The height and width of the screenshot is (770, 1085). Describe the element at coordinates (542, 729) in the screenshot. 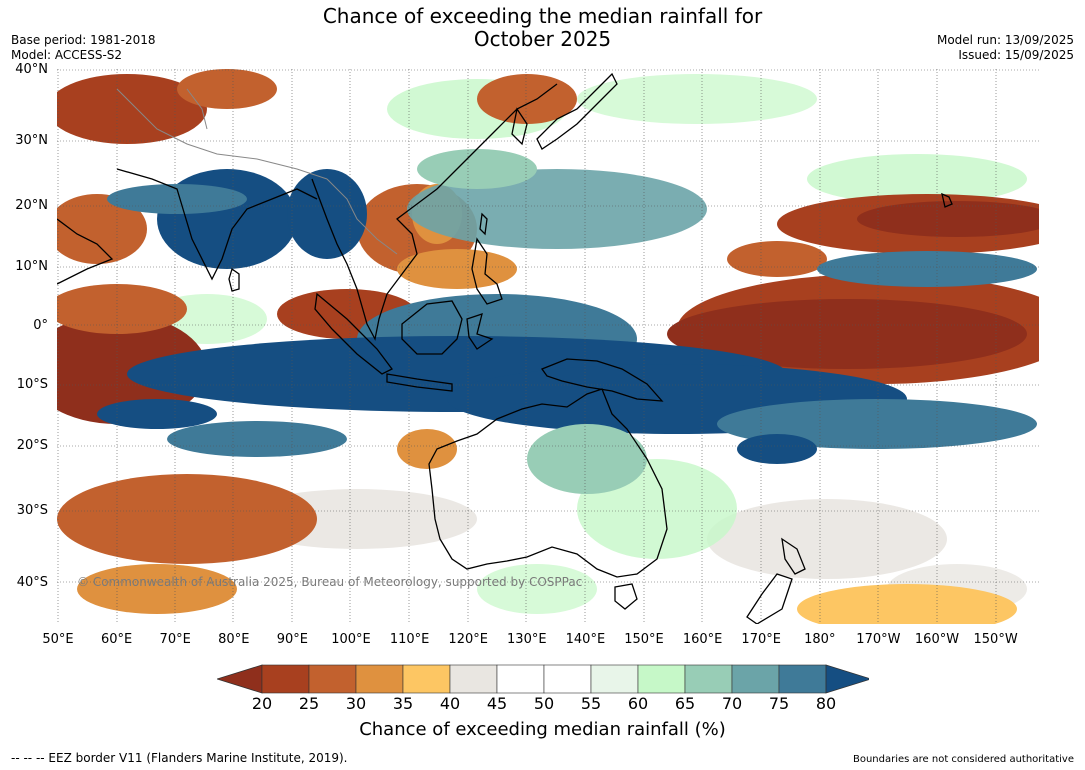

I see `colorbar-label: Chance of exceeding median rainfall (%)` at that location.